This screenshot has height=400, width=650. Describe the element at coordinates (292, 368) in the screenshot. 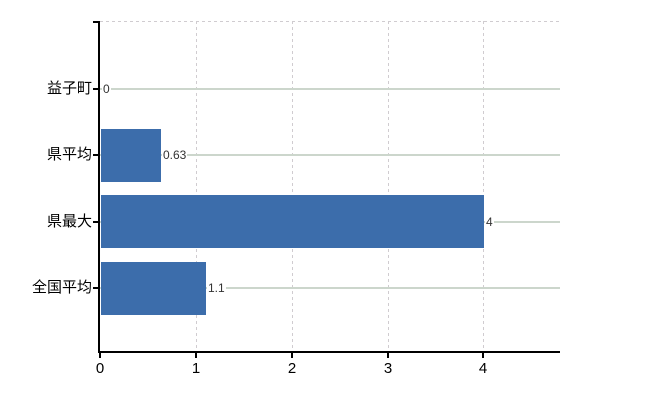

I see `x-tick-label-2: 2` at that location.